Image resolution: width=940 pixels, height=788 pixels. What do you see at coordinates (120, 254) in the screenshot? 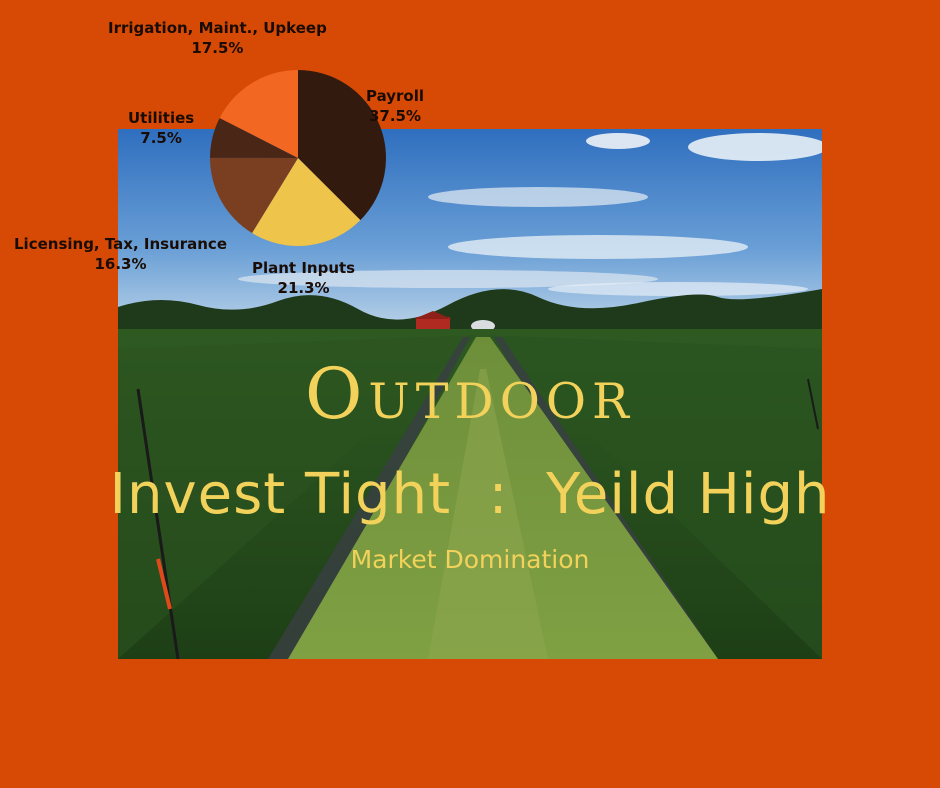
I see `slice-label-licensing: Licensing, Tax, Insurance 16.3%` at bounding box center [120, 254].